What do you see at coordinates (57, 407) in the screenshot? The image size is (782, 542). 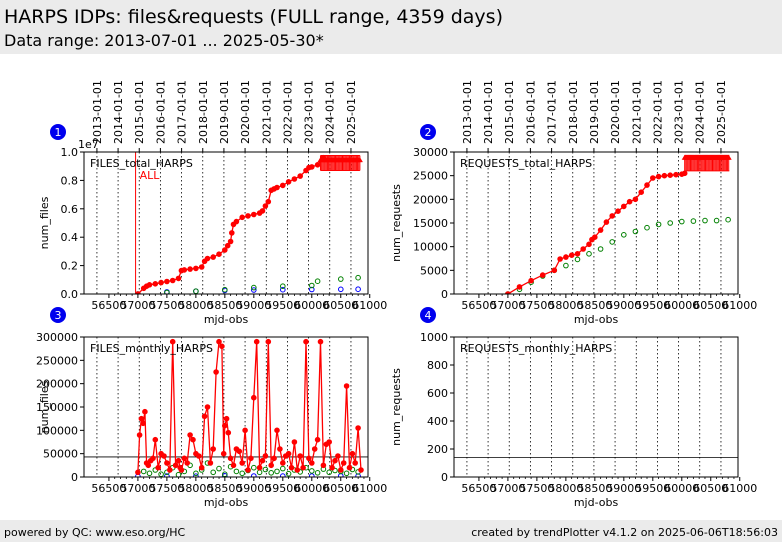 I see `y-tick-label: 150000` at bounding box center [57, 407].